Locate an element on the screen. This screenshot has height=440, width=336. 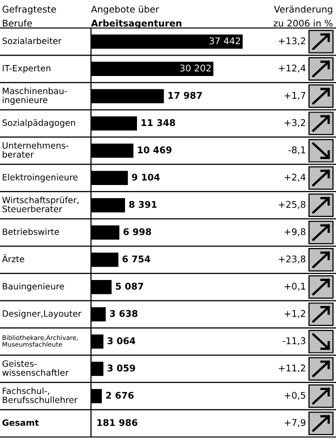
y-tick-label: Designer,Layouter is located at coordinates (42, 314).